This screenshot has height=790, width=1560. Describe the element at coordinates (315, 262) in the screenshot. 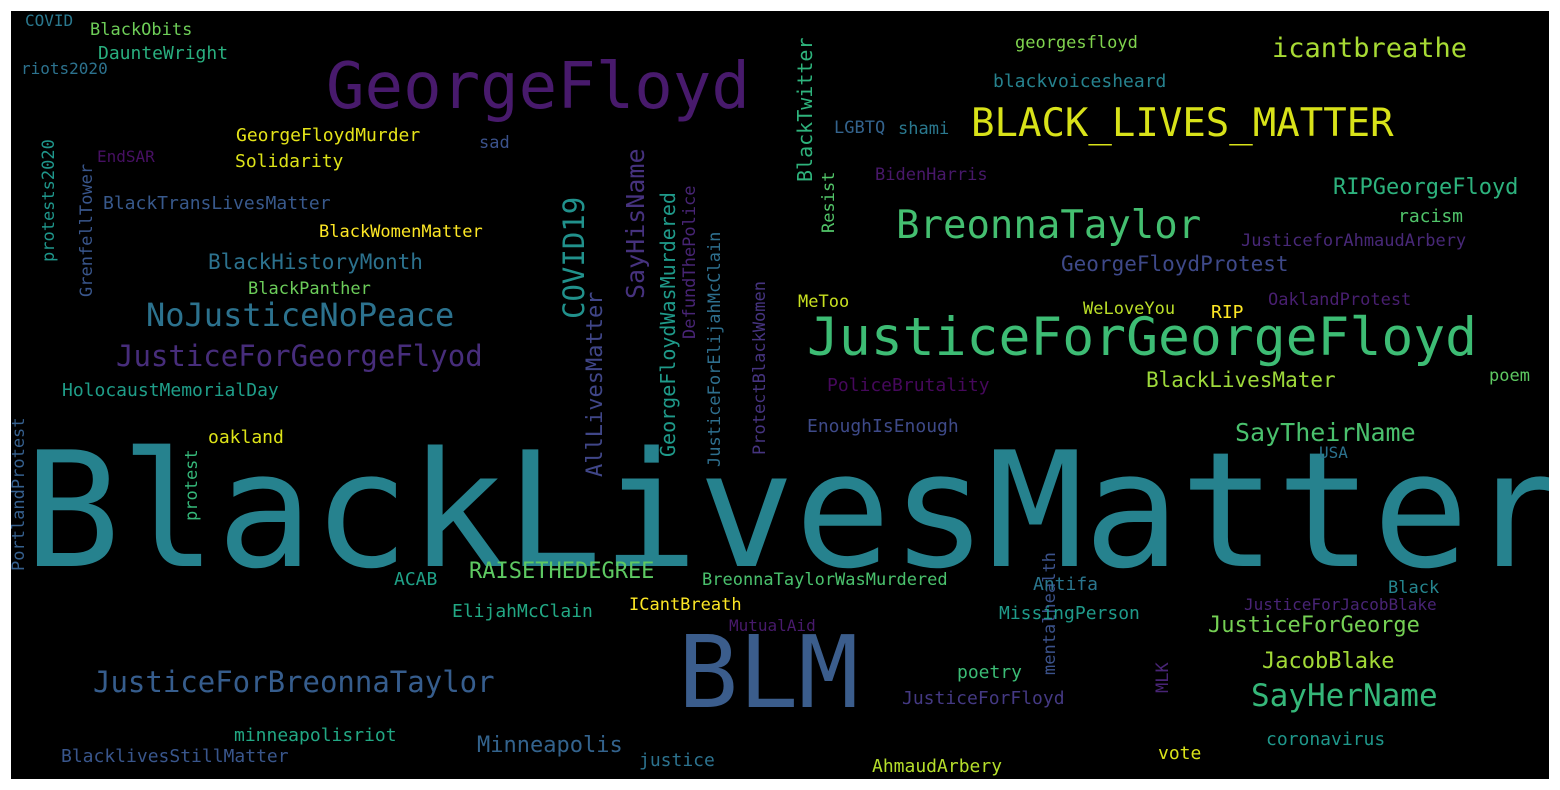

I see `word: BlackHistoryMonth` at that location.